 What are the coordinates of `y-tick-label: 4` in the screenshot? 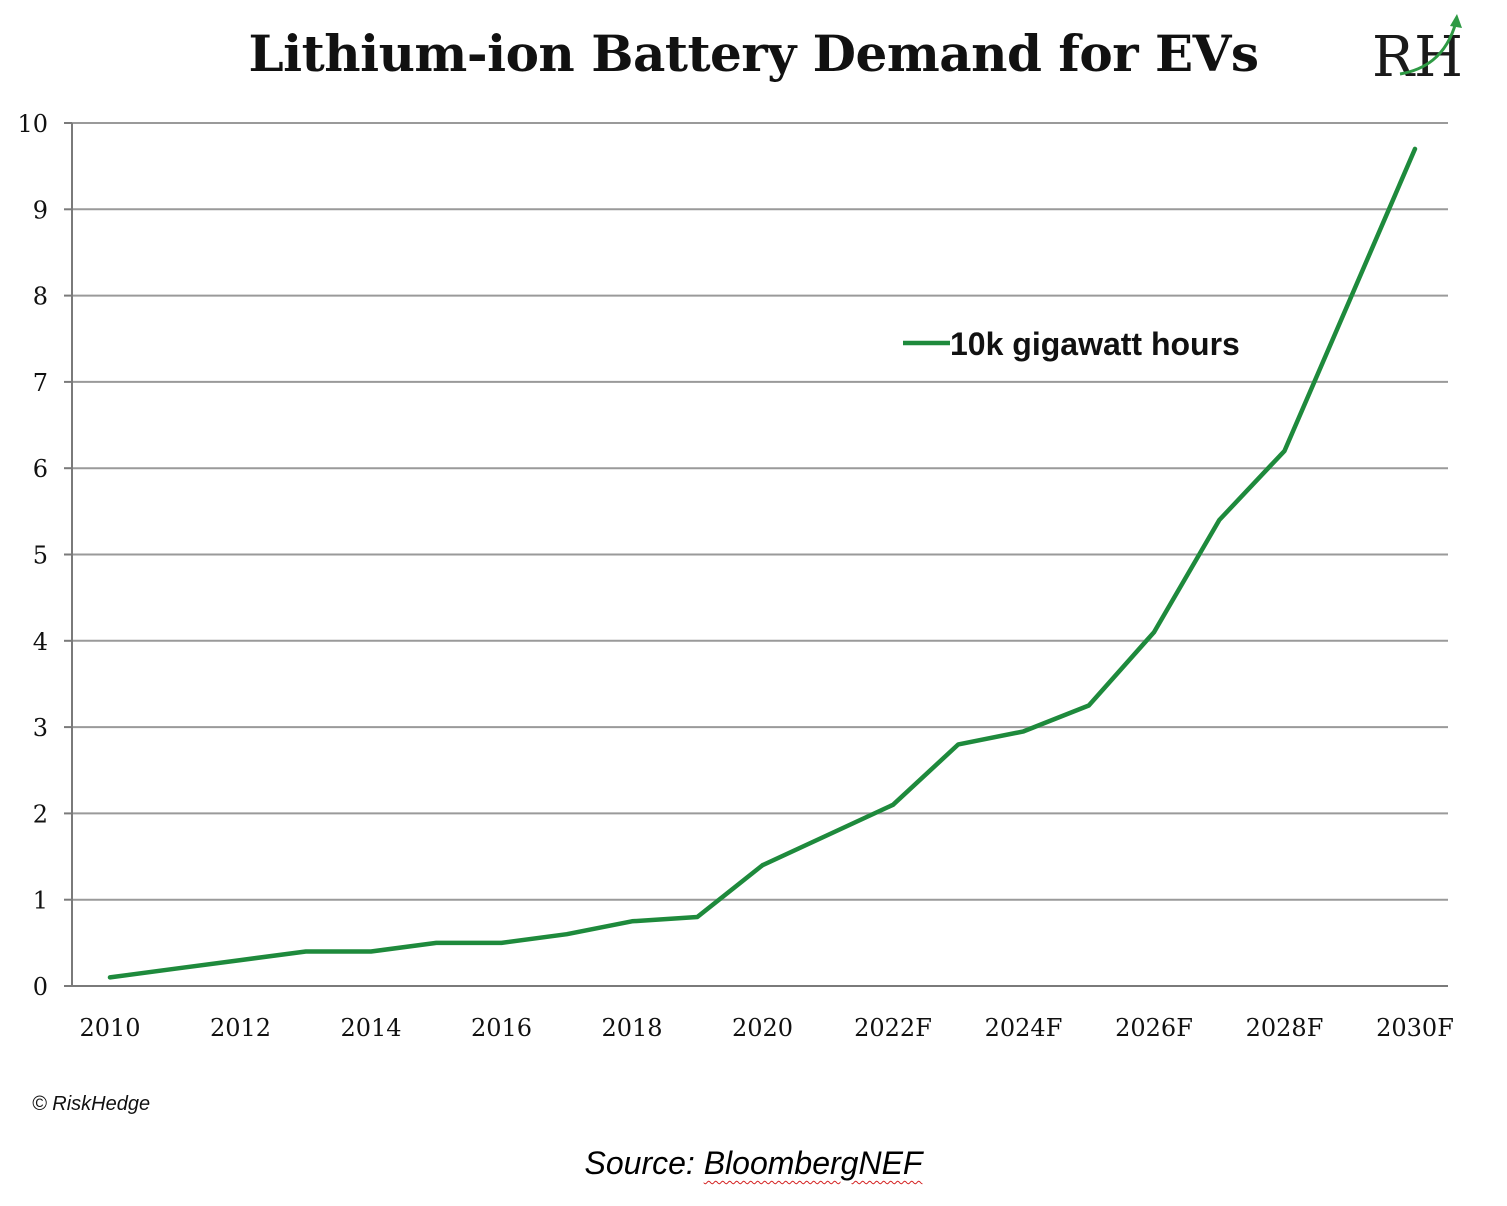 It's located at (40, 642).